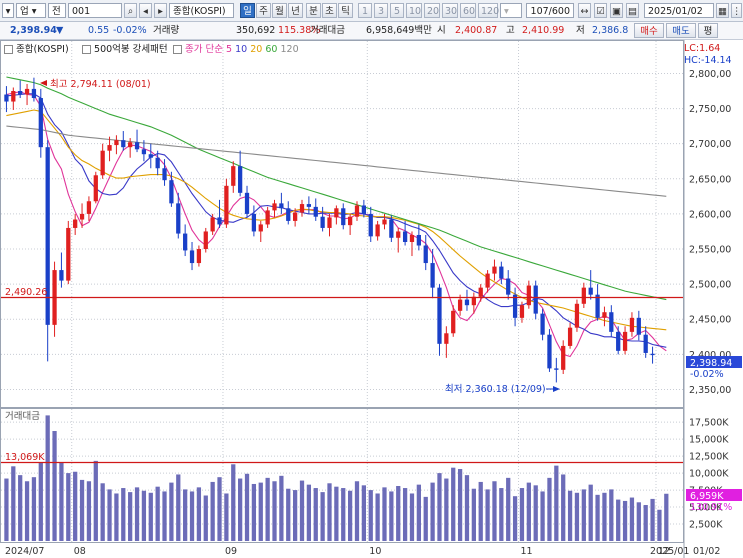  What do you see at coordinates (710, 320) in the screenshot?
I see `price-tick-label: 2,450,00` at bounding box center [710, 320].